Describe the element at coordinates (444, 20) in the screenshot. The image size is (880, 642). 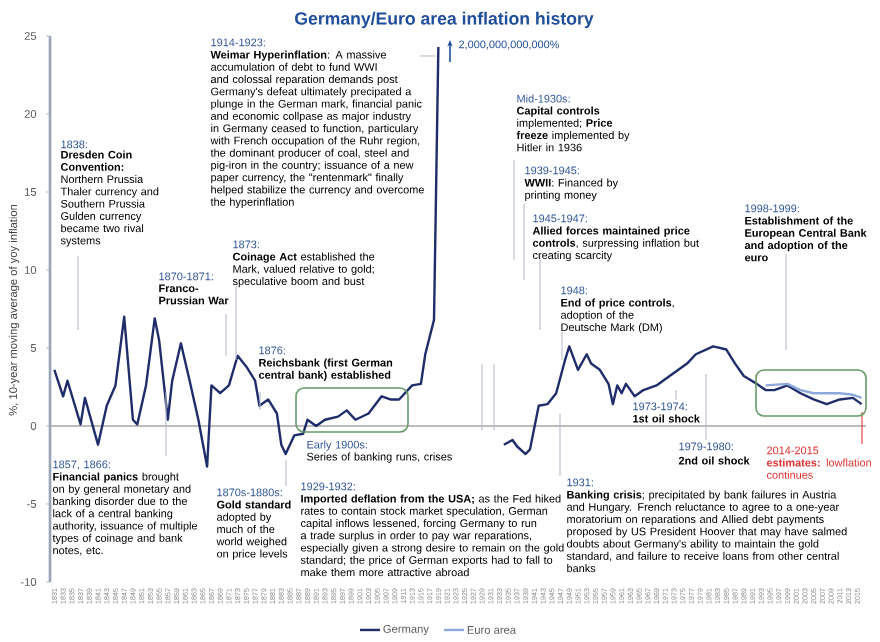
I see `chart-title: Germany/Euro area inflation history` at that location.